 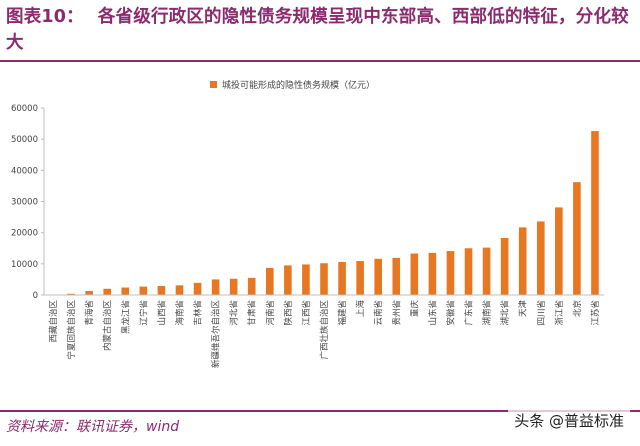 I want to click on chart-title: 图表10： 各省级行政区的隐性债务规模呈现中东部高、西部低的特征，分化较大, so click(x=320, y=30).